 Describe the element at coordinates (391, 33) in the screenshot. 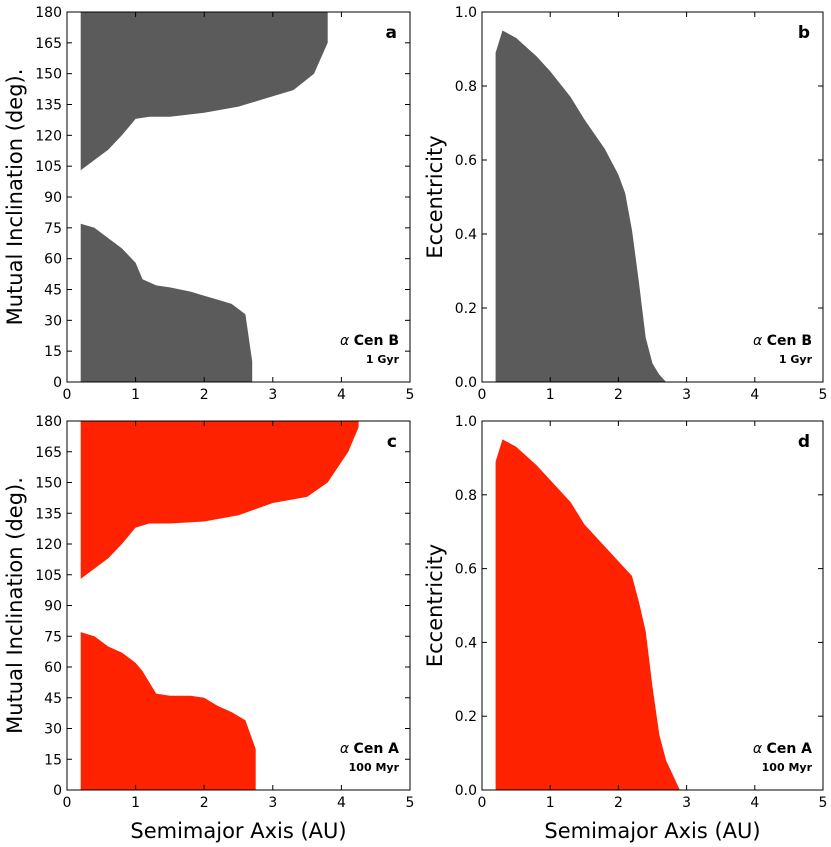

I see `panel-letter: a` at that location.